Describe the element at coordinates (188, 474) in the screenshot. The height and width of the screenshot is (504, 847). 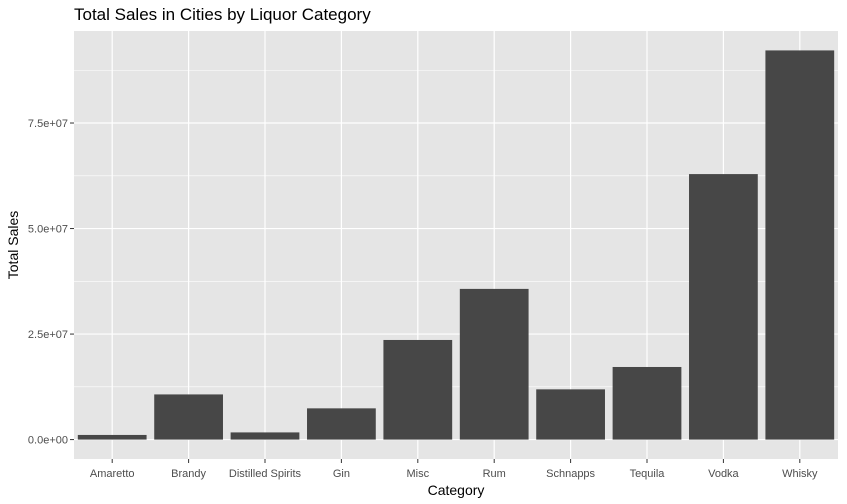
I see `x-tick-label: Brandy` at that location.